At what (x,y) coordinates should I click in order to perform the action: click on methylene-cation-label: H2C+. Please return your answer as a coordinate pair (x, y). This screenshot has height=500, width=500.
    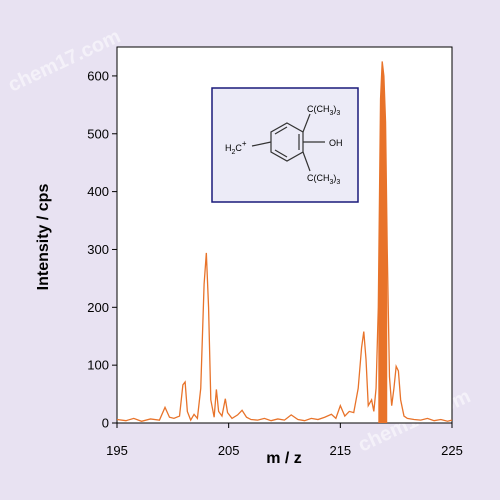
    Looking at the image, I should click on (236, 147).